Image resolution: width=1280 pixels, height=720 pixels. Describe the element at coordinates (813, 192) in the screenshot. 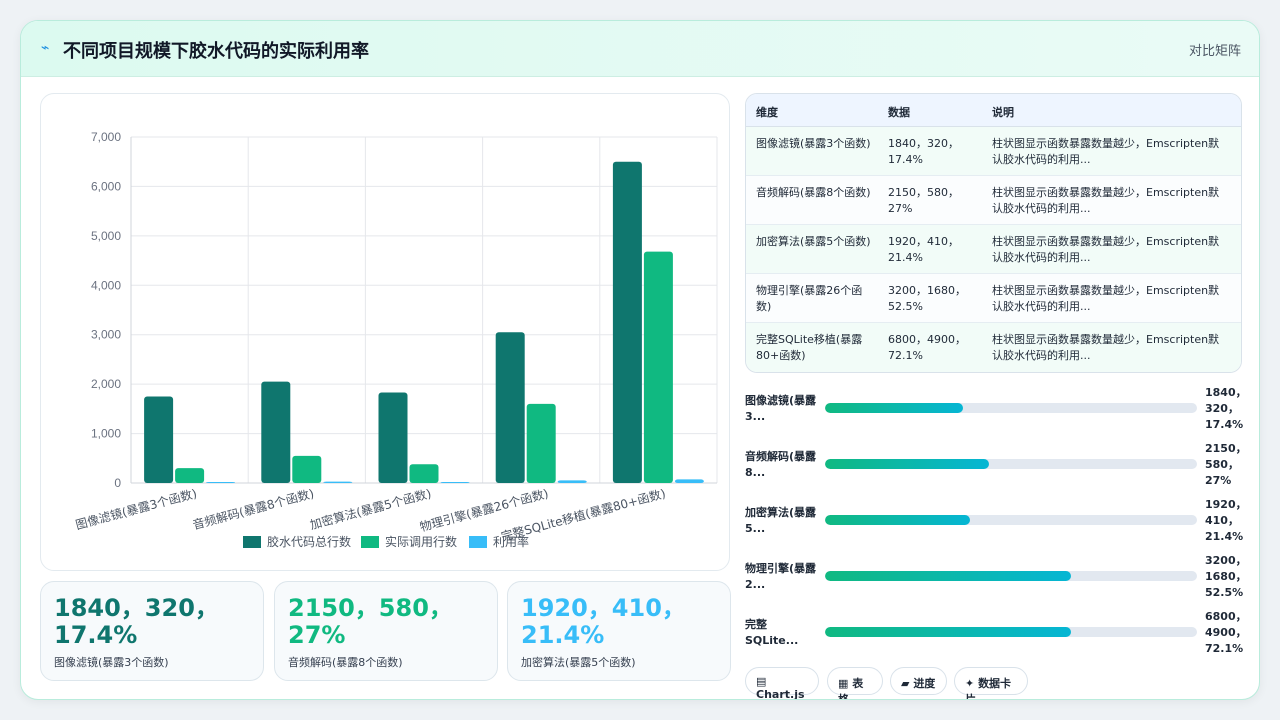

I see `cell-dimension: 音频解码(暴露8个函数)` at that location.